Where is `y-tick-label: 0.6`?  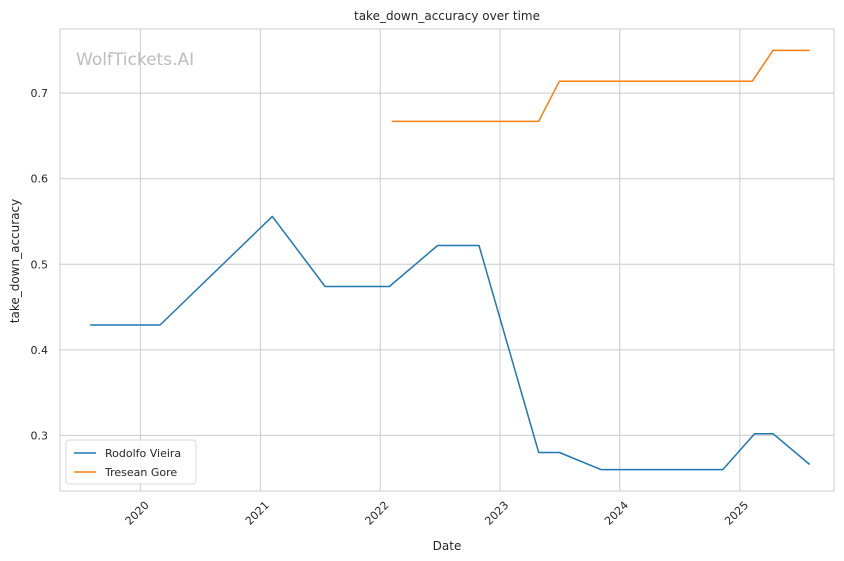 y-tick-label: 0.6 is located at coordinates (40, 179).